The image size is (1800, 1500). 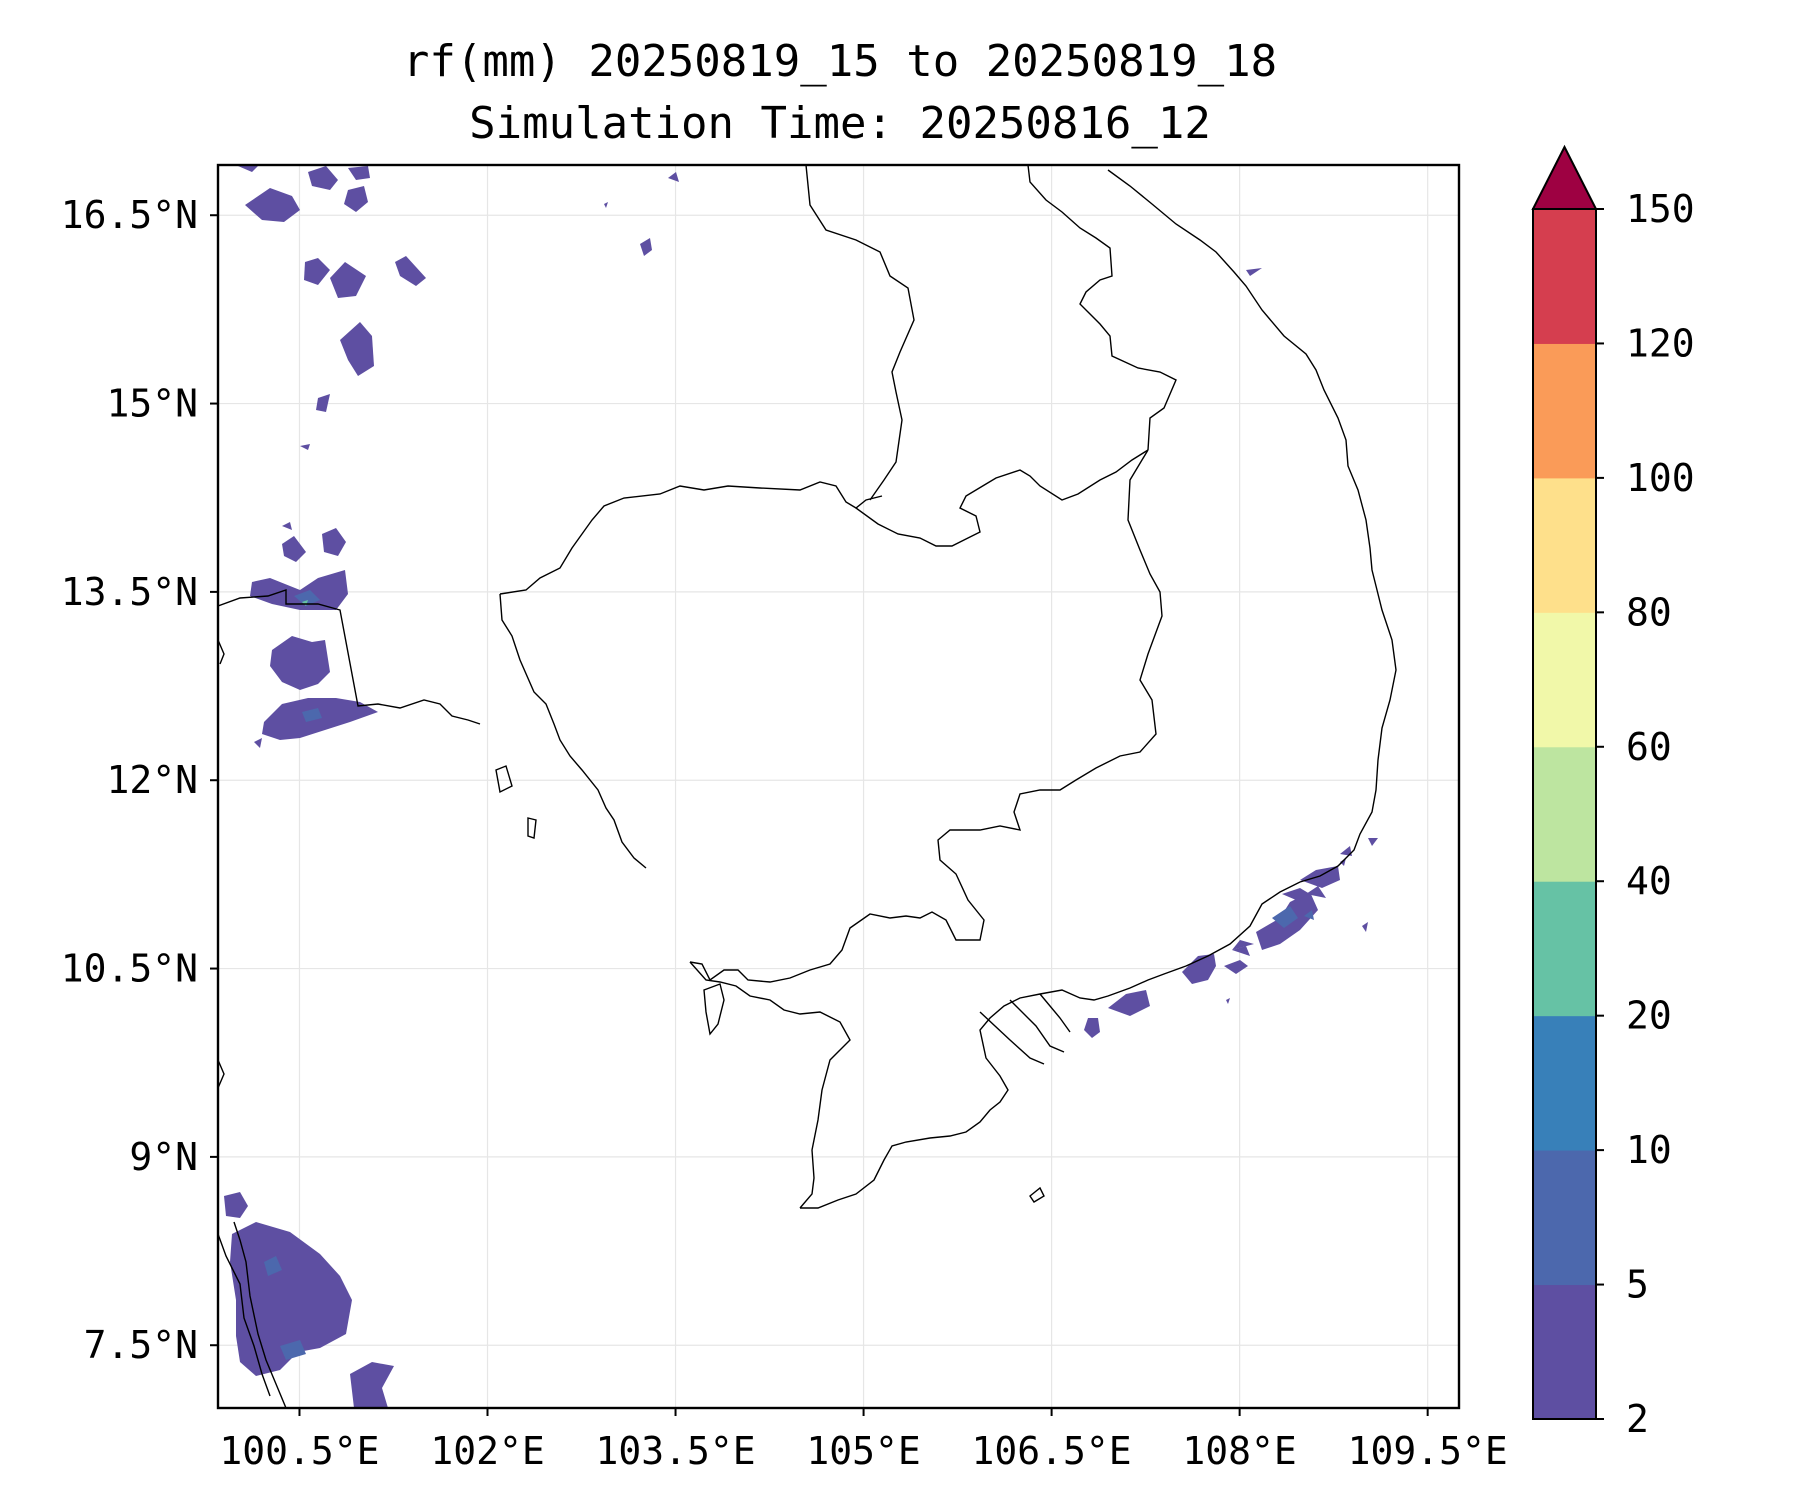 I want to click on river-mouths, so click(x=1025, y=1029).